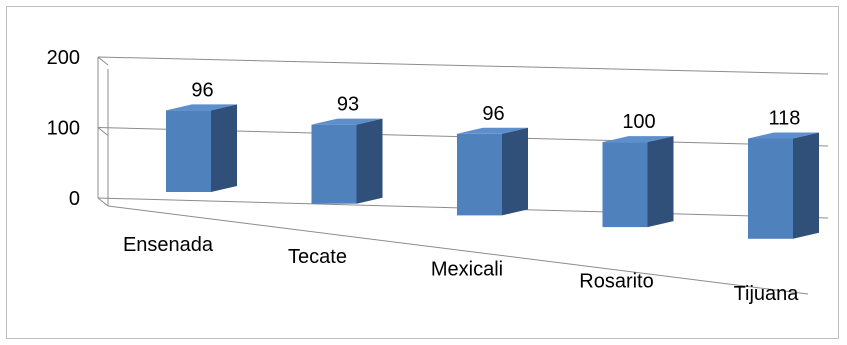 The image size is (847, 345). What do you see at coordinates (168, 245) in the screenshot?
I see `x-tick-label: Ensenada` at bounding box center [168, 245].